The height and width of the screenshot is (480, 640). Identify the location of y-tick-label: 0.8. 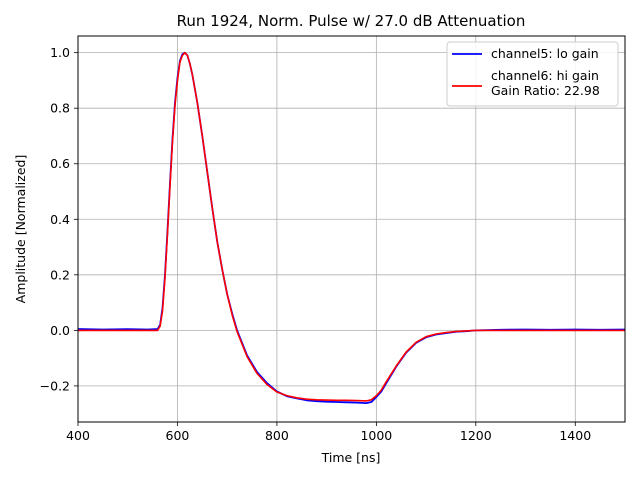
(60, 108).